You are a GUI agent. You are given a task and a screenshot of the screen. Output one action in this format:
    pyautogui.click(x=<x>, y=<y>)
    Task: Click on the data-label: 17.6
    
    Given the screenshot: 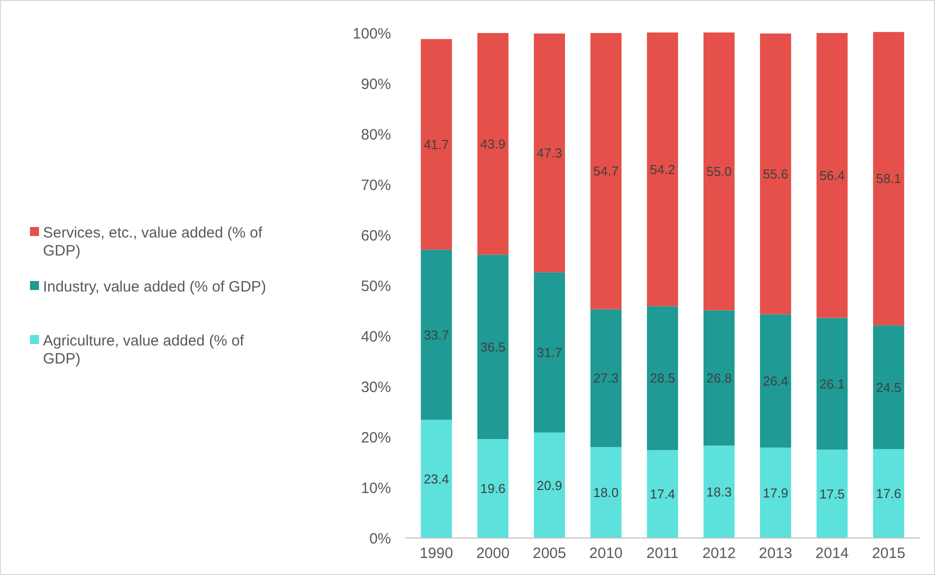 What is the action you would take?
    pyautogui.click(x=889, y=494)
    